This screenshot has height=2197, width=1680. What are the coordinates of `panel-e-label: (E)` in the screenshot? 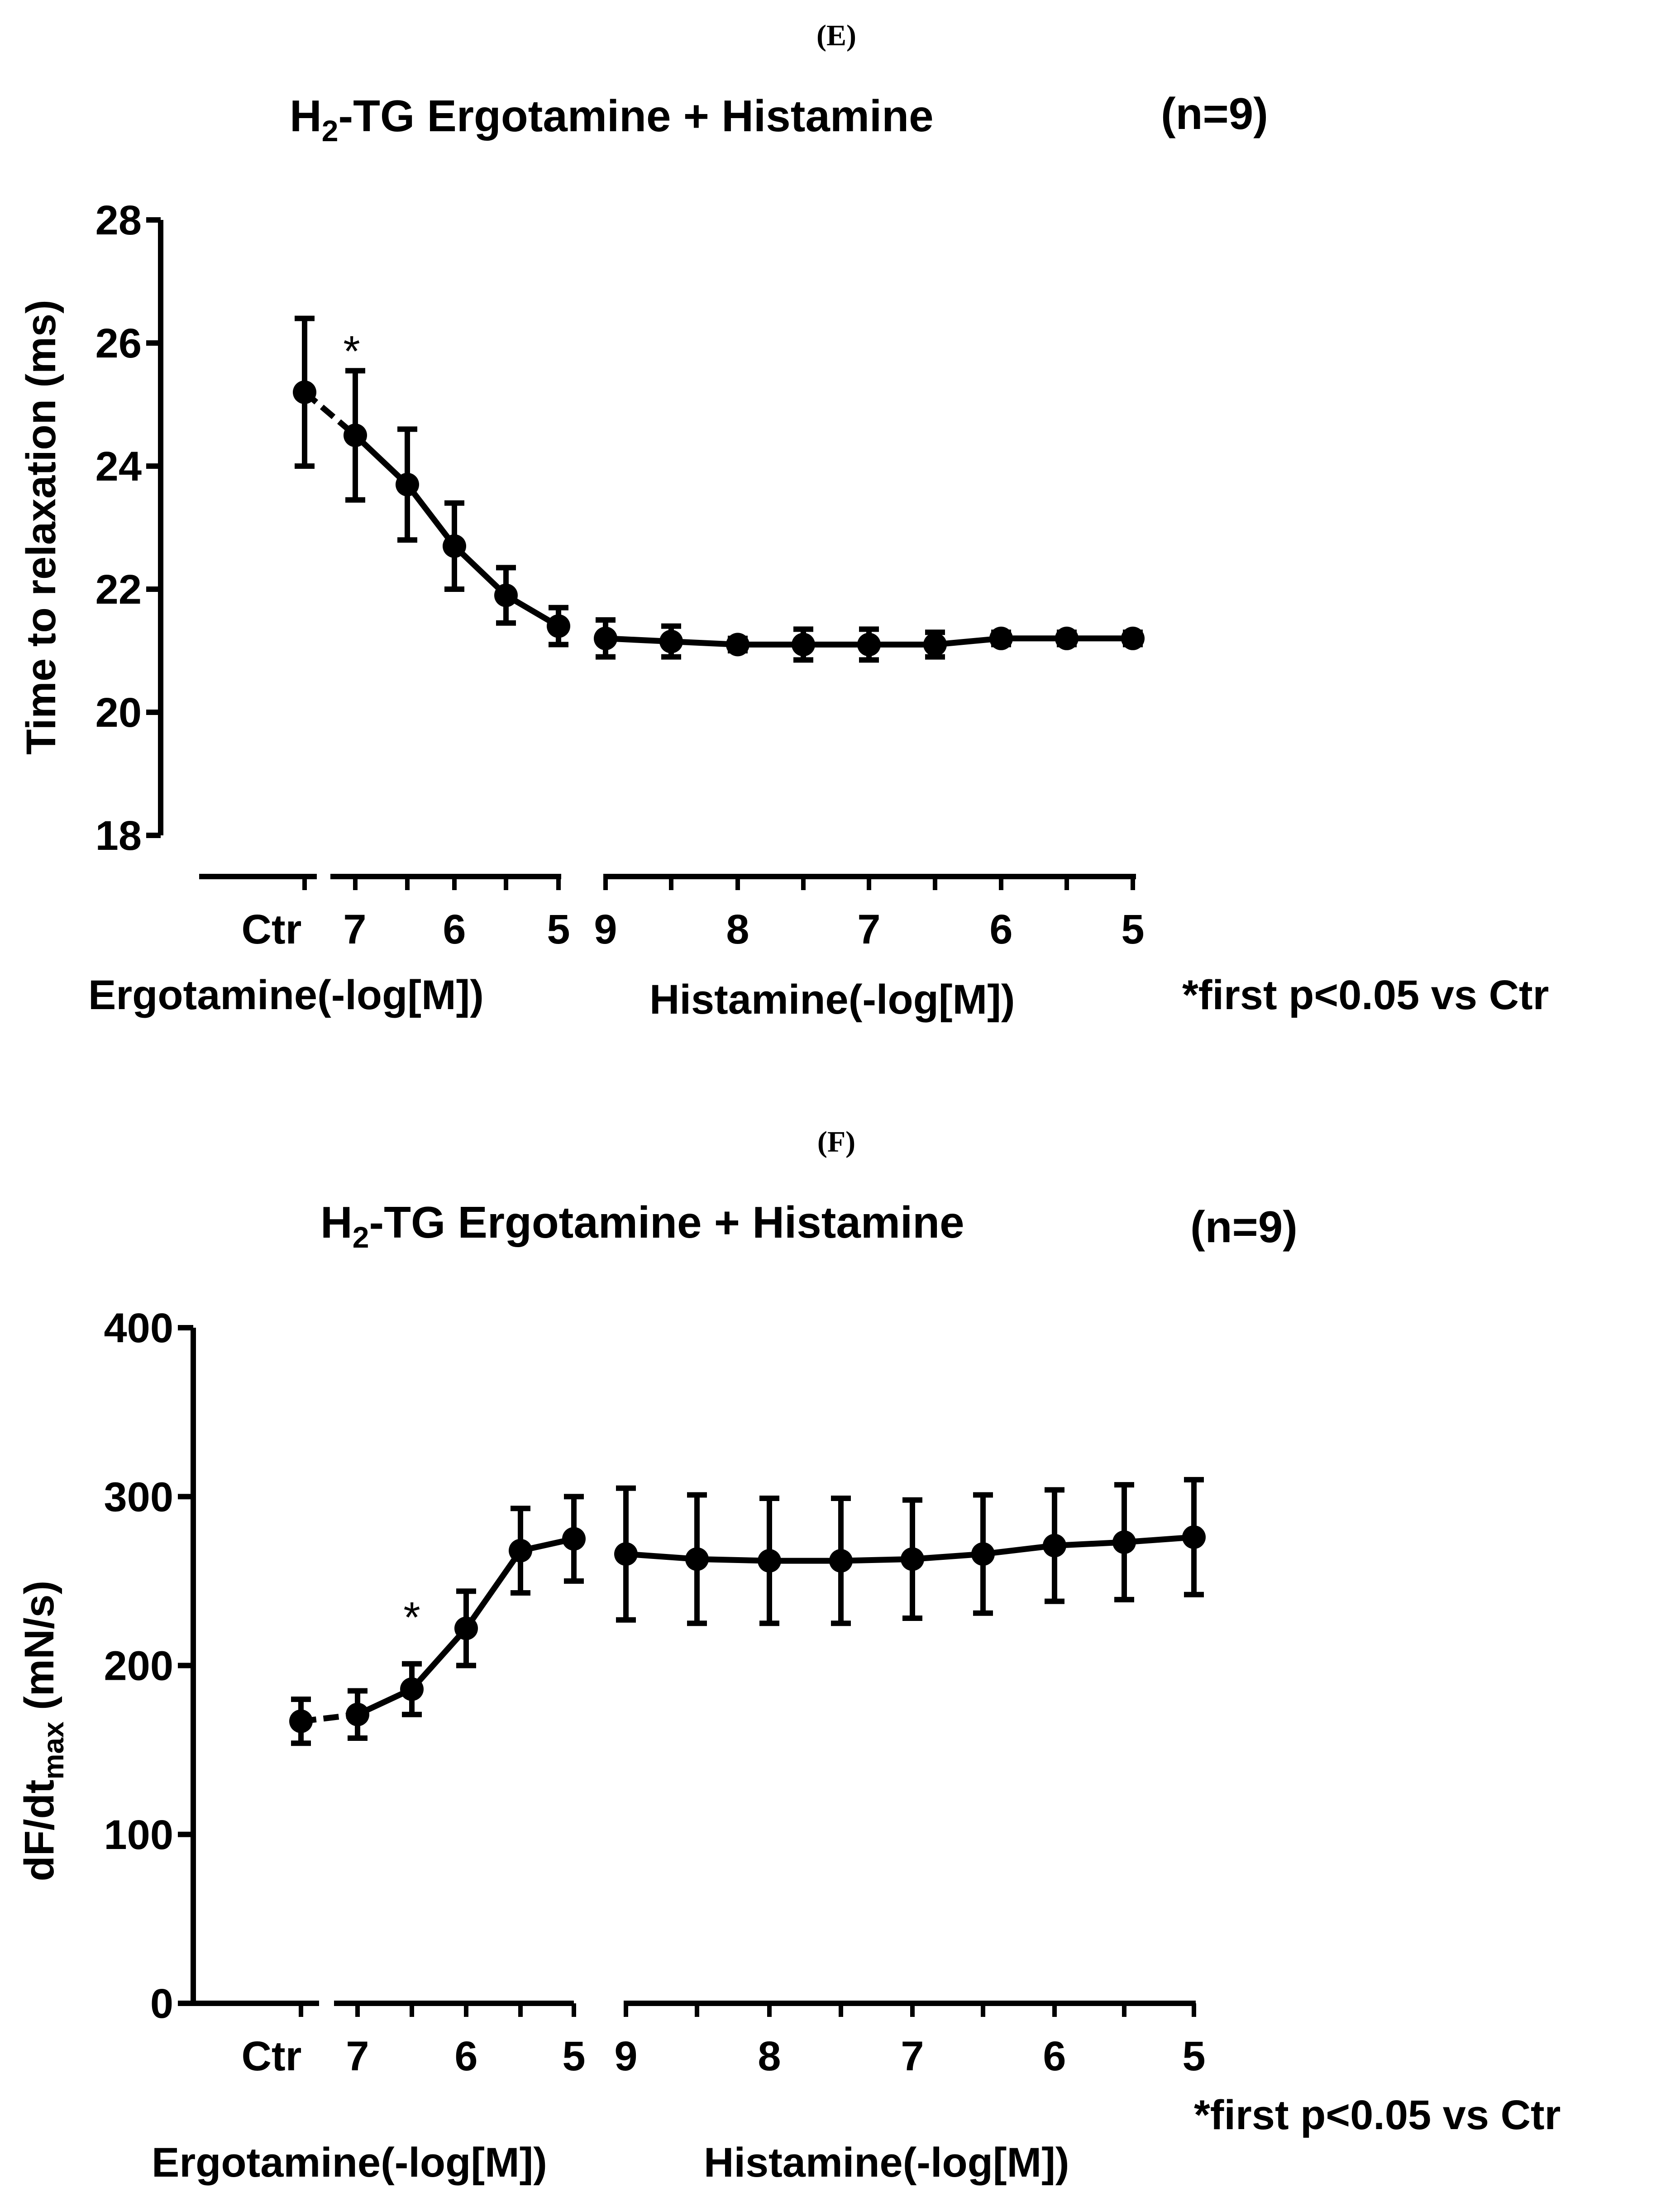 It's located at (836, 35).